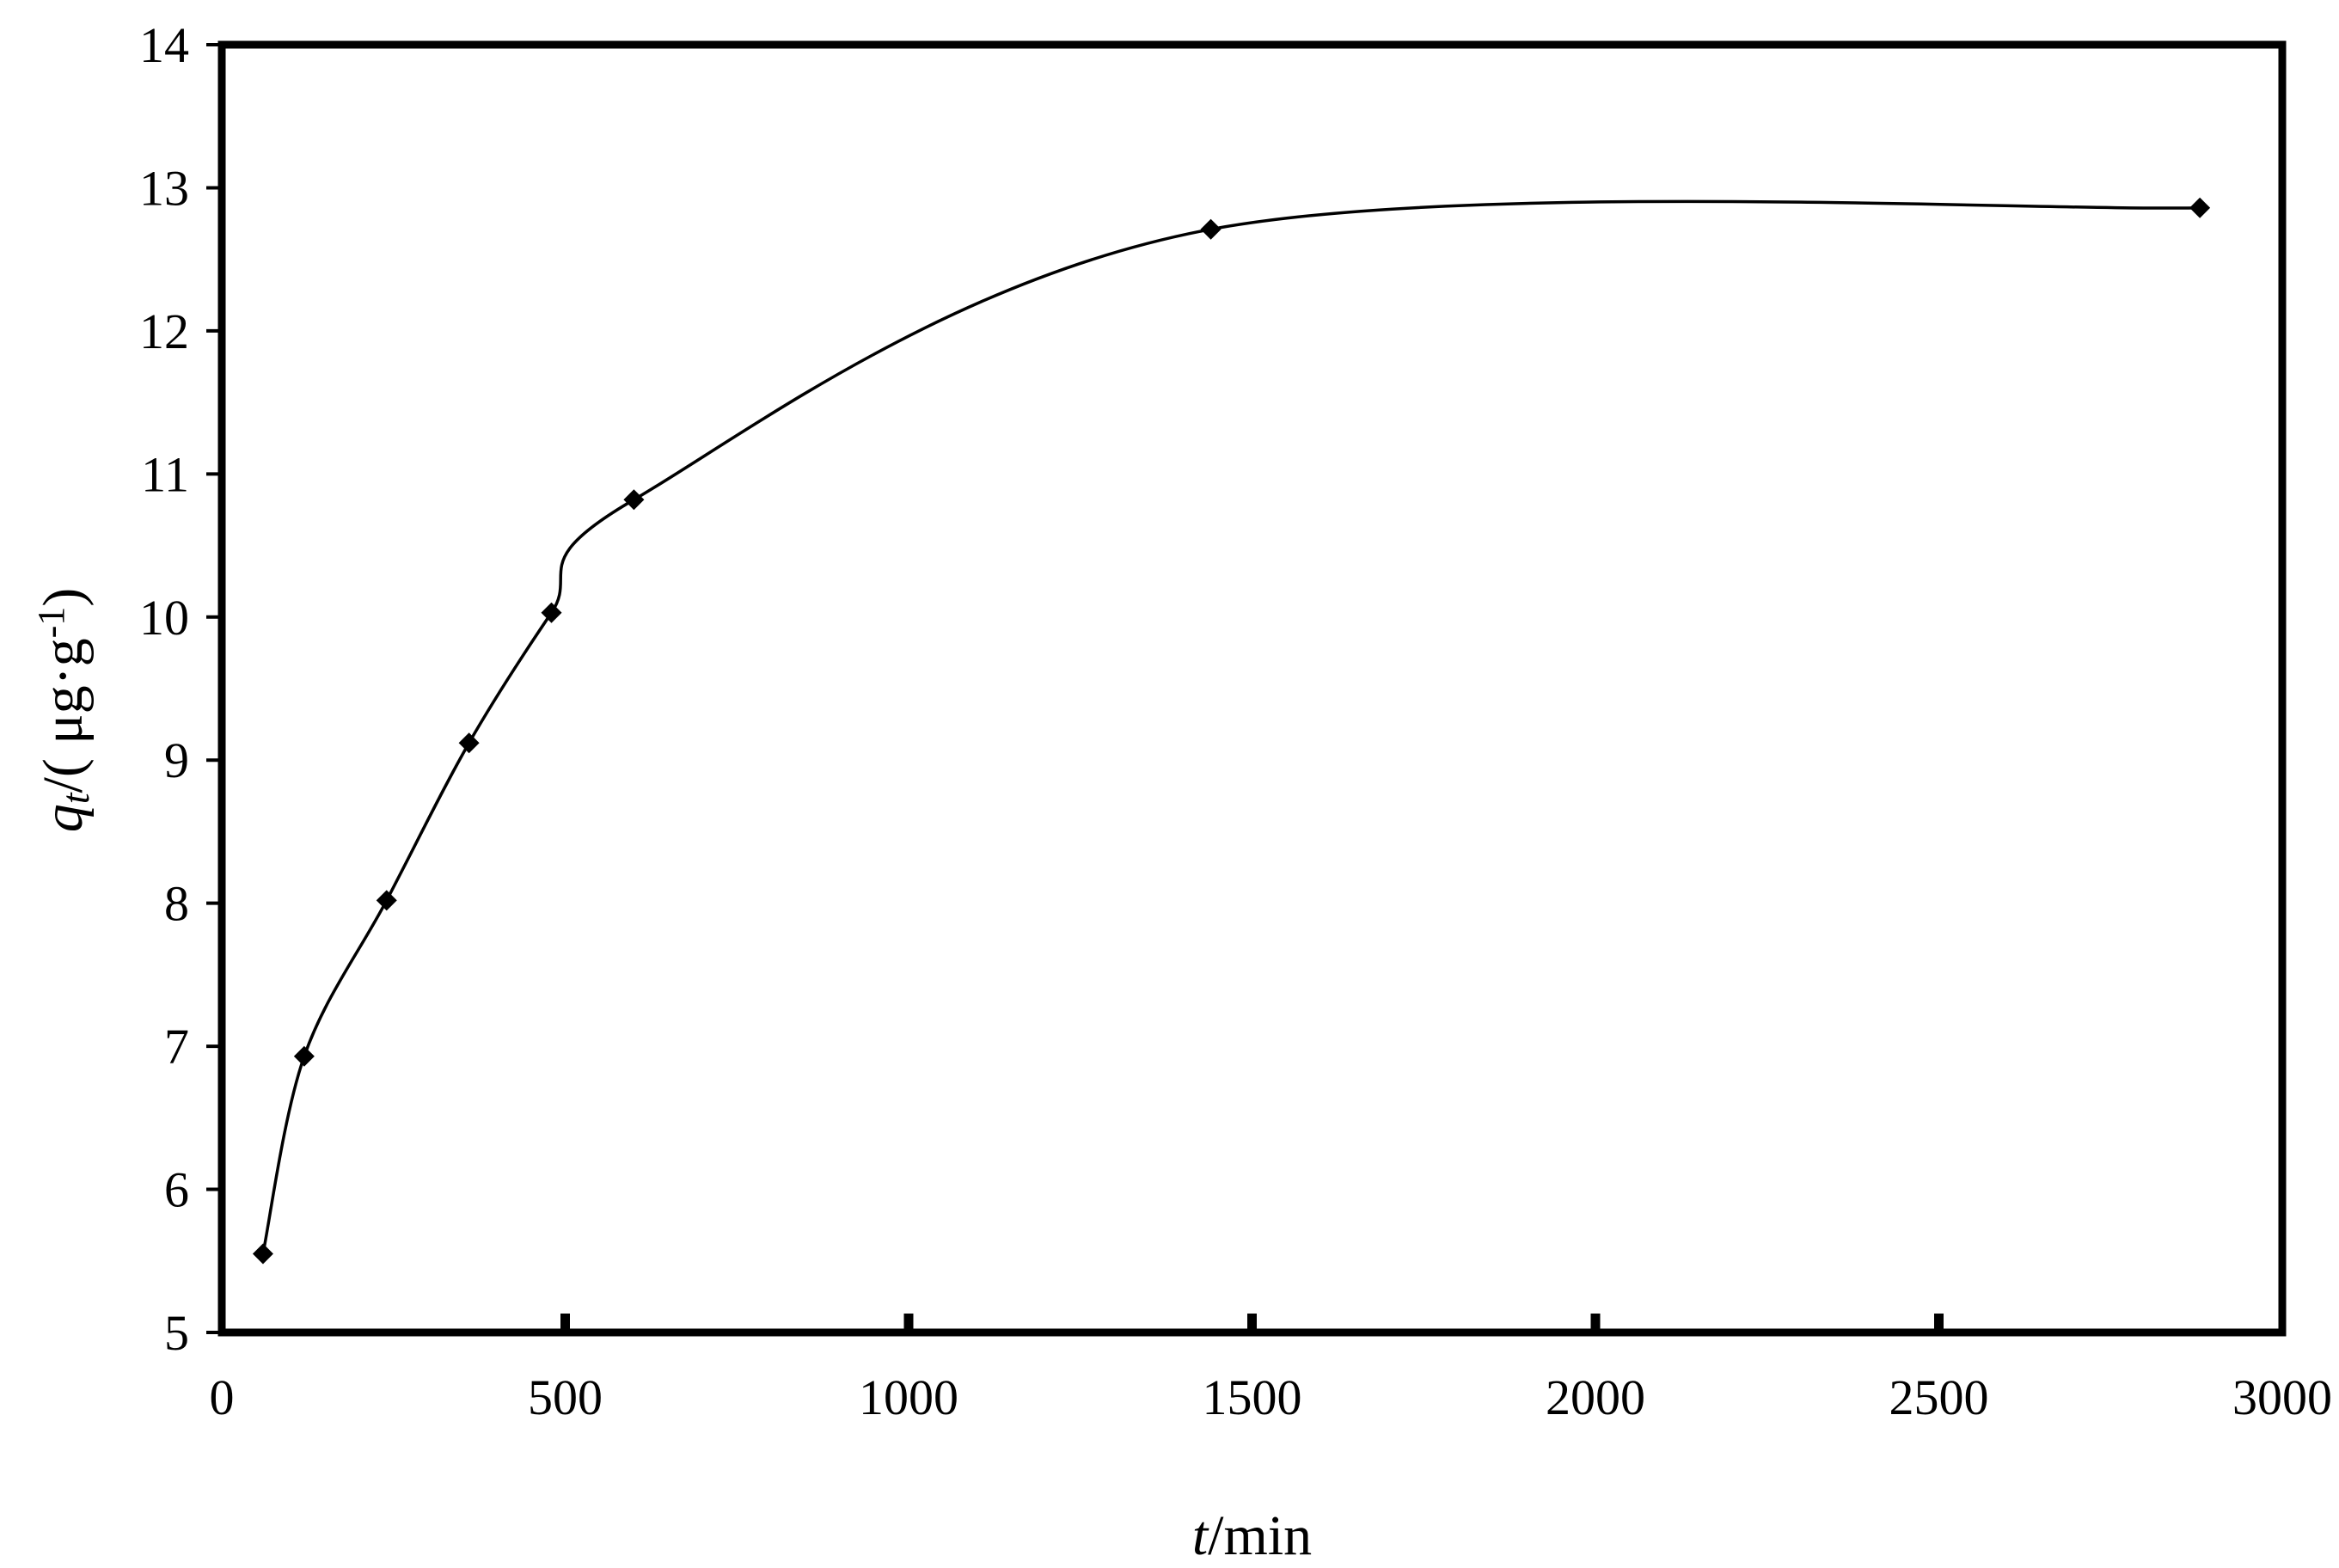  I want to click on x-tick-label: 0, so click(223, 1397).